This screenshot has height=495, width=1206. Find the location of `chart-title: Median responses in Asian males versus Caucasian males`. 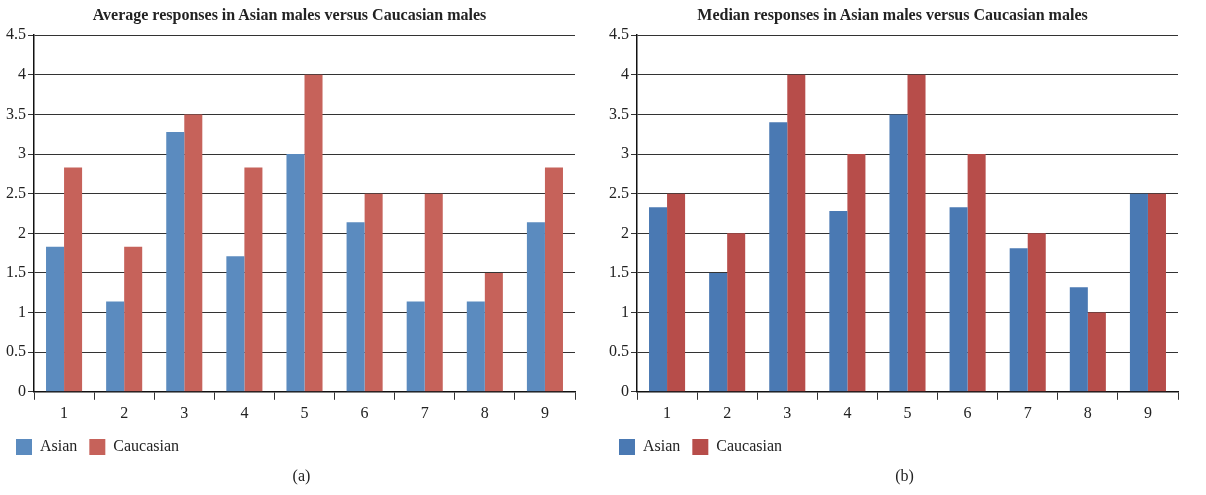

chart-title: Median responses in Asian males versus Caucasian males is located at coordinates (892, 14).